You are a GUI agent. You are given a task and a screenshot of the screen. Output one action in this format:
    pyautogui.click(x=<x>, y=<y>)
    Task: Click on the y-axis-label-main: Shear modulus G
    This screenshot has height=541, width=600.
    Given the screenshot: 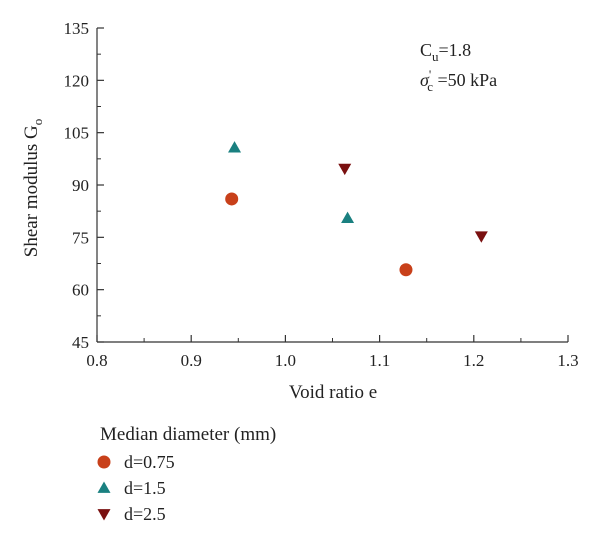 What is the action you would take?
    pyautogui.click(x=31, y=191)
    